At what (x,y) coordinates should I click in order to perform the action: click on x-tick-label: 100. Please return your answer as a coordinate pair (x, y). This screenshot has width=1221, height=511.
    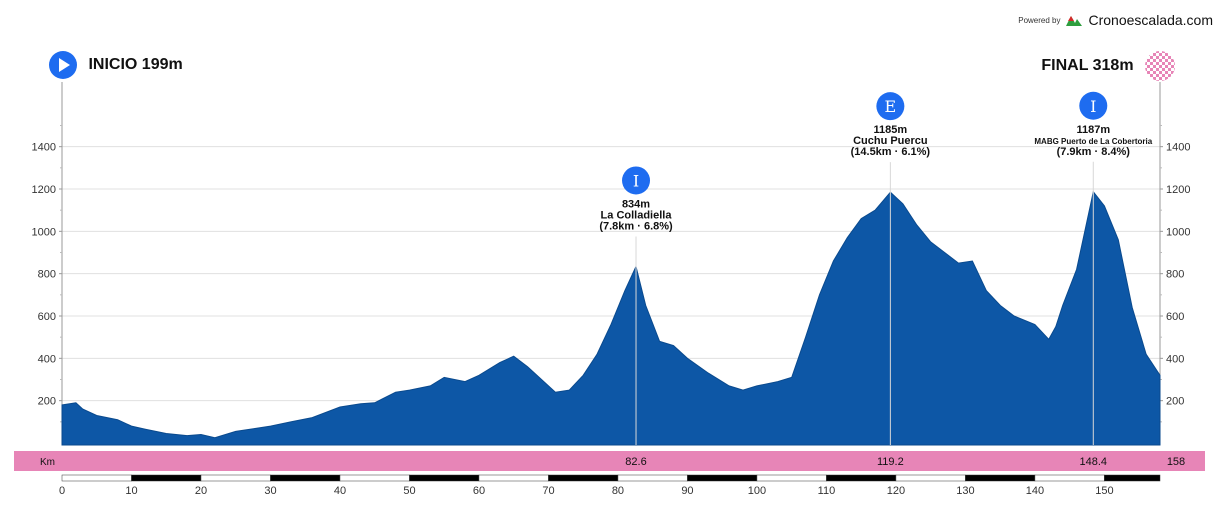
    Looking at the image, I should click on (757, 491).